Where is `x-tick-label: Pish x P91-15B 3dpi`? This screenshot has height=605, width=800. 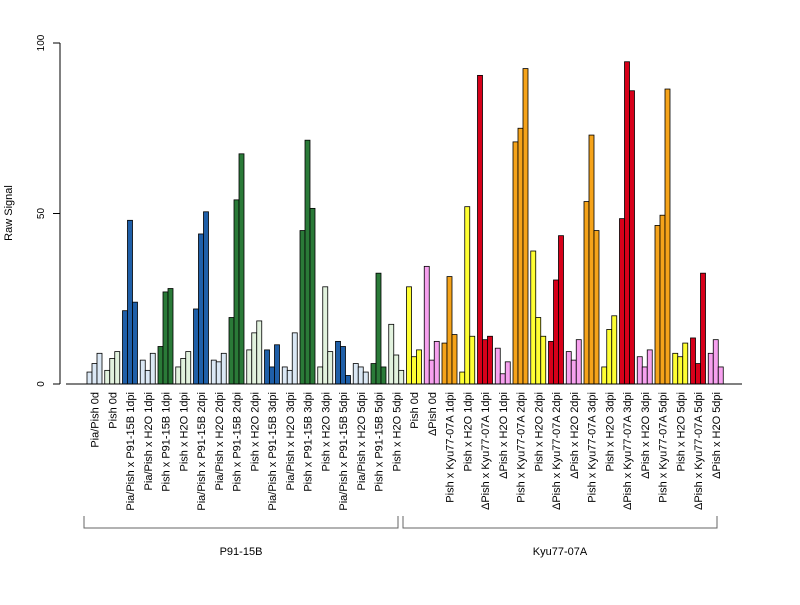
x-tick-label: Pish x P91-15B 3dpi is located at coordinates (309, 442).